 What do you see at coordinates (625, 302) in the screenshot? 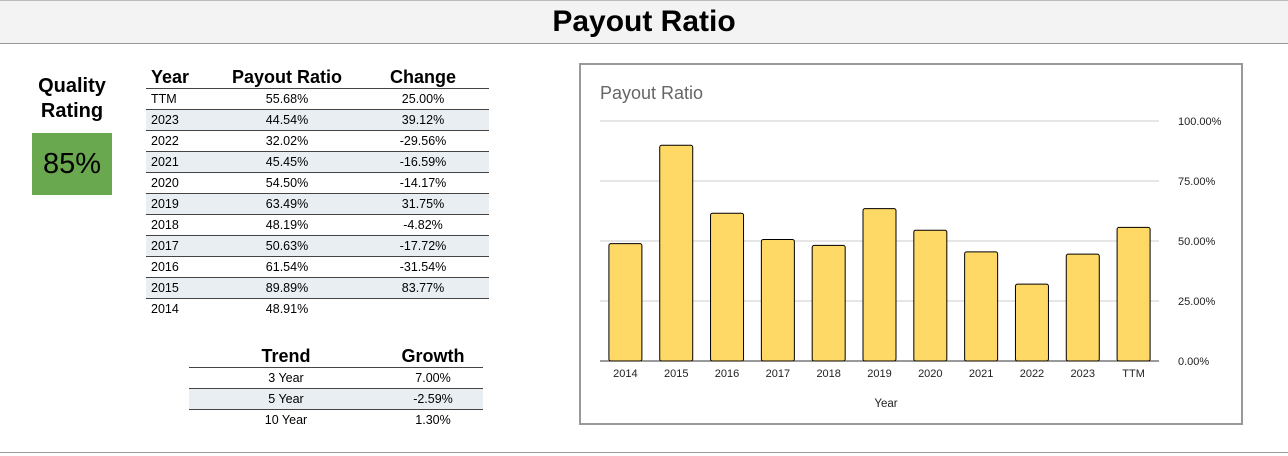
I see `bar-2014` at bounding box center [625, 302].